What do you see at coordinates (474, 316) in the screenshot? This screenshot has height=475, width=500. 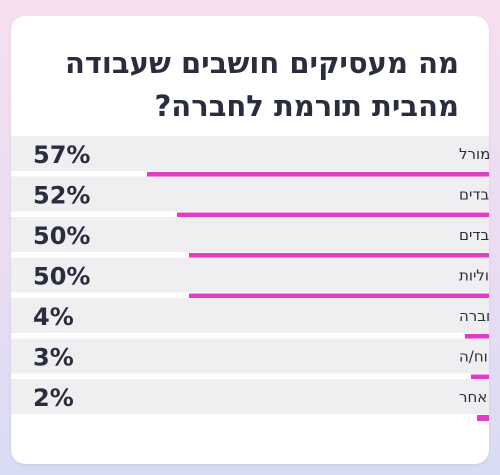 I see `category-label: לא נצפו תועלות לחברה` at bounding box center [474, 316].